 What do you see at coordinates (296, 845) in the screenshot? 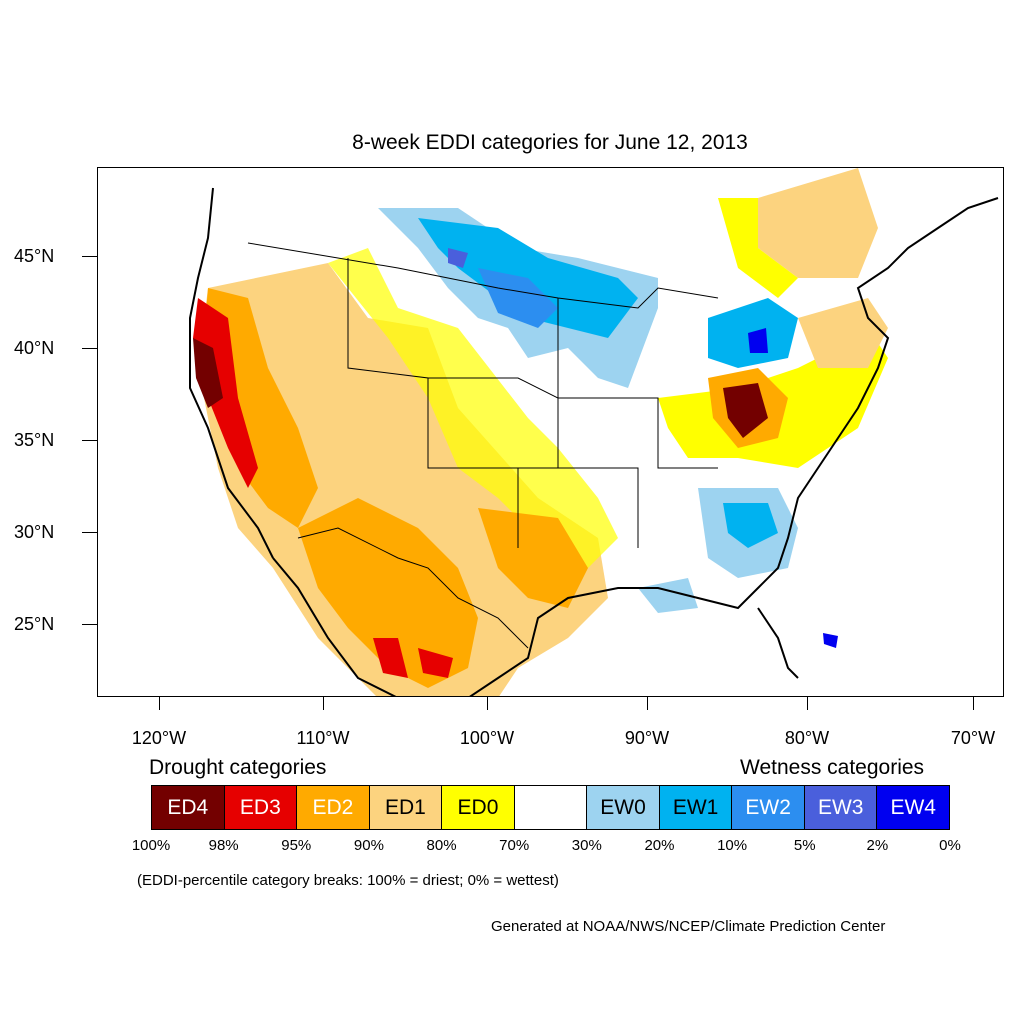
I see `percentile-label: 95%` at bounding box center [296, 845].